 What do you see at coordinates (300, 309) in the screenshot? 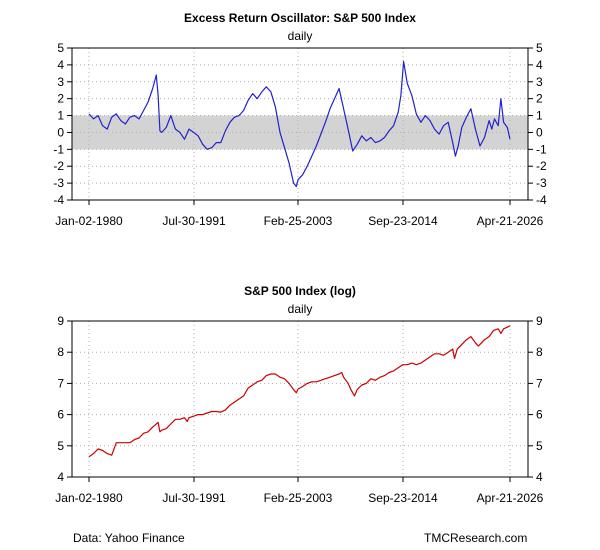
I see `spx-subtitle: daily` at bounding box center [300, 309].